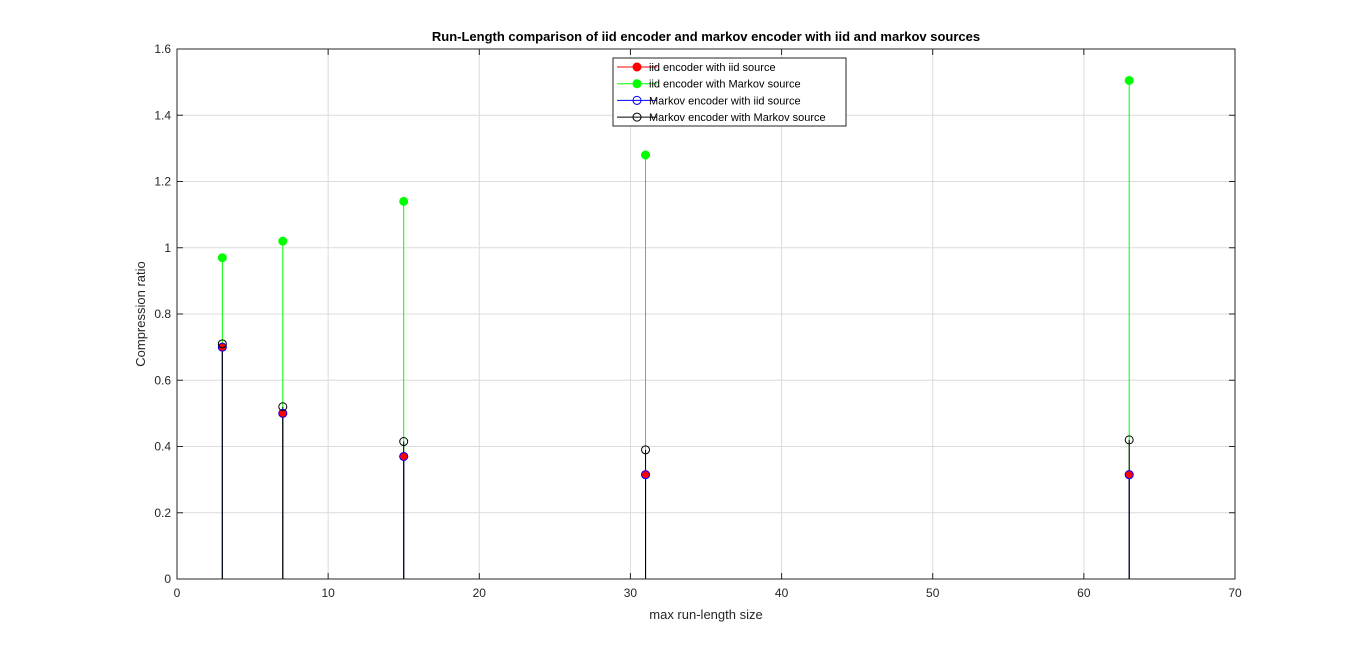 The image size is (1366, 651). What do you see at coordinates (162, 380) in the screenshot?
I see `y-tick-label: 0.6` at bounding box center [162, 380].